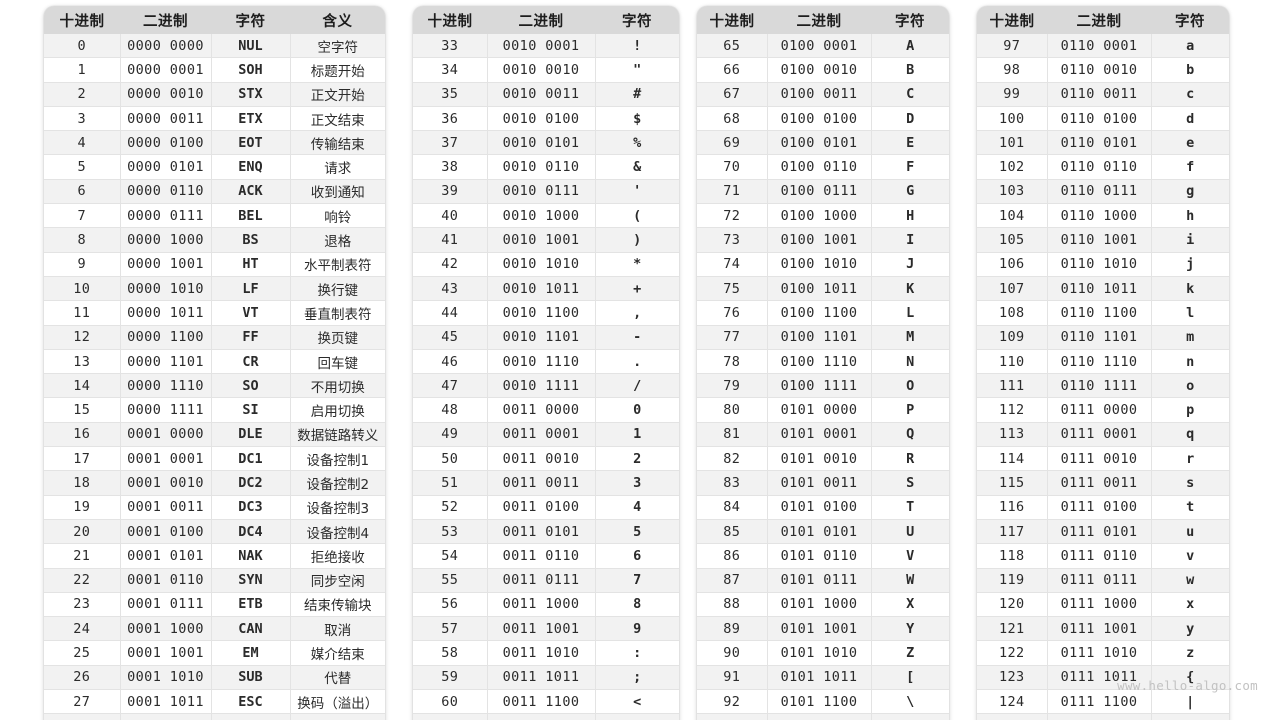 This screenshot has width=1280, height=720. Describe the element at coordinates (82, 240) in the screenshot. I see `cell-decimal: 8` at that location.